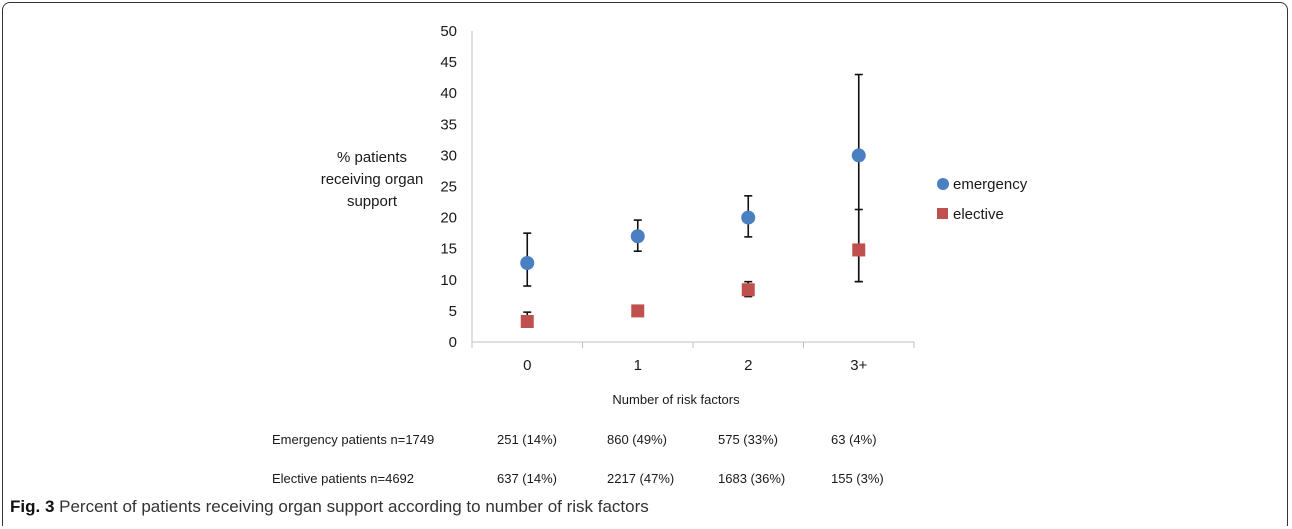 This screenshot has height=529, width=1292. What do you see at coordinates (448, 280) in the screenshot?
I see `y-tick-label: 10` at bounding box center [448, 280].